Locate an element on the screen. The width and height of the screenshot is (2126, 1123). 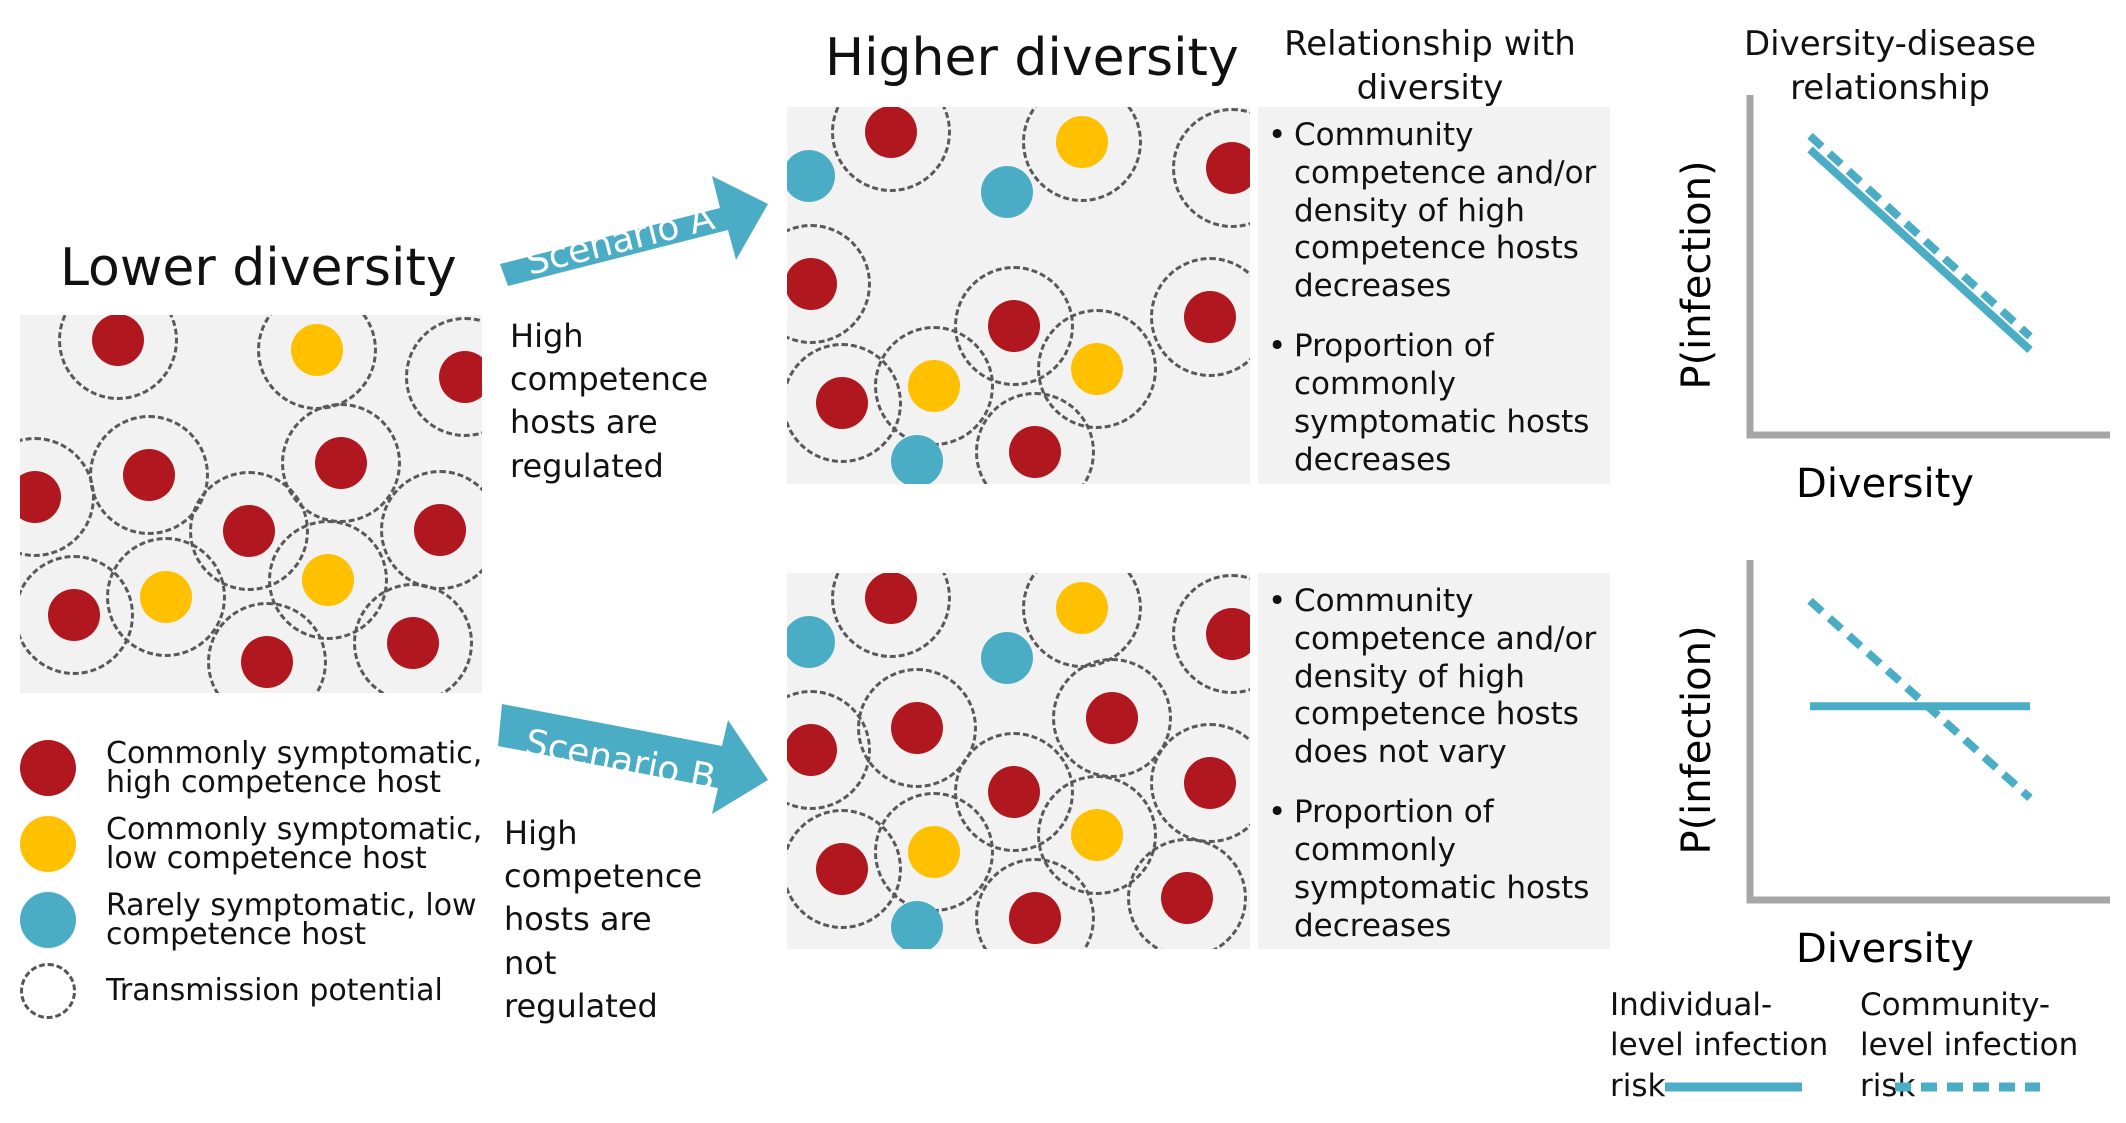
scenario-a-arrow: Scenario A is located at coordinates (634, 231).